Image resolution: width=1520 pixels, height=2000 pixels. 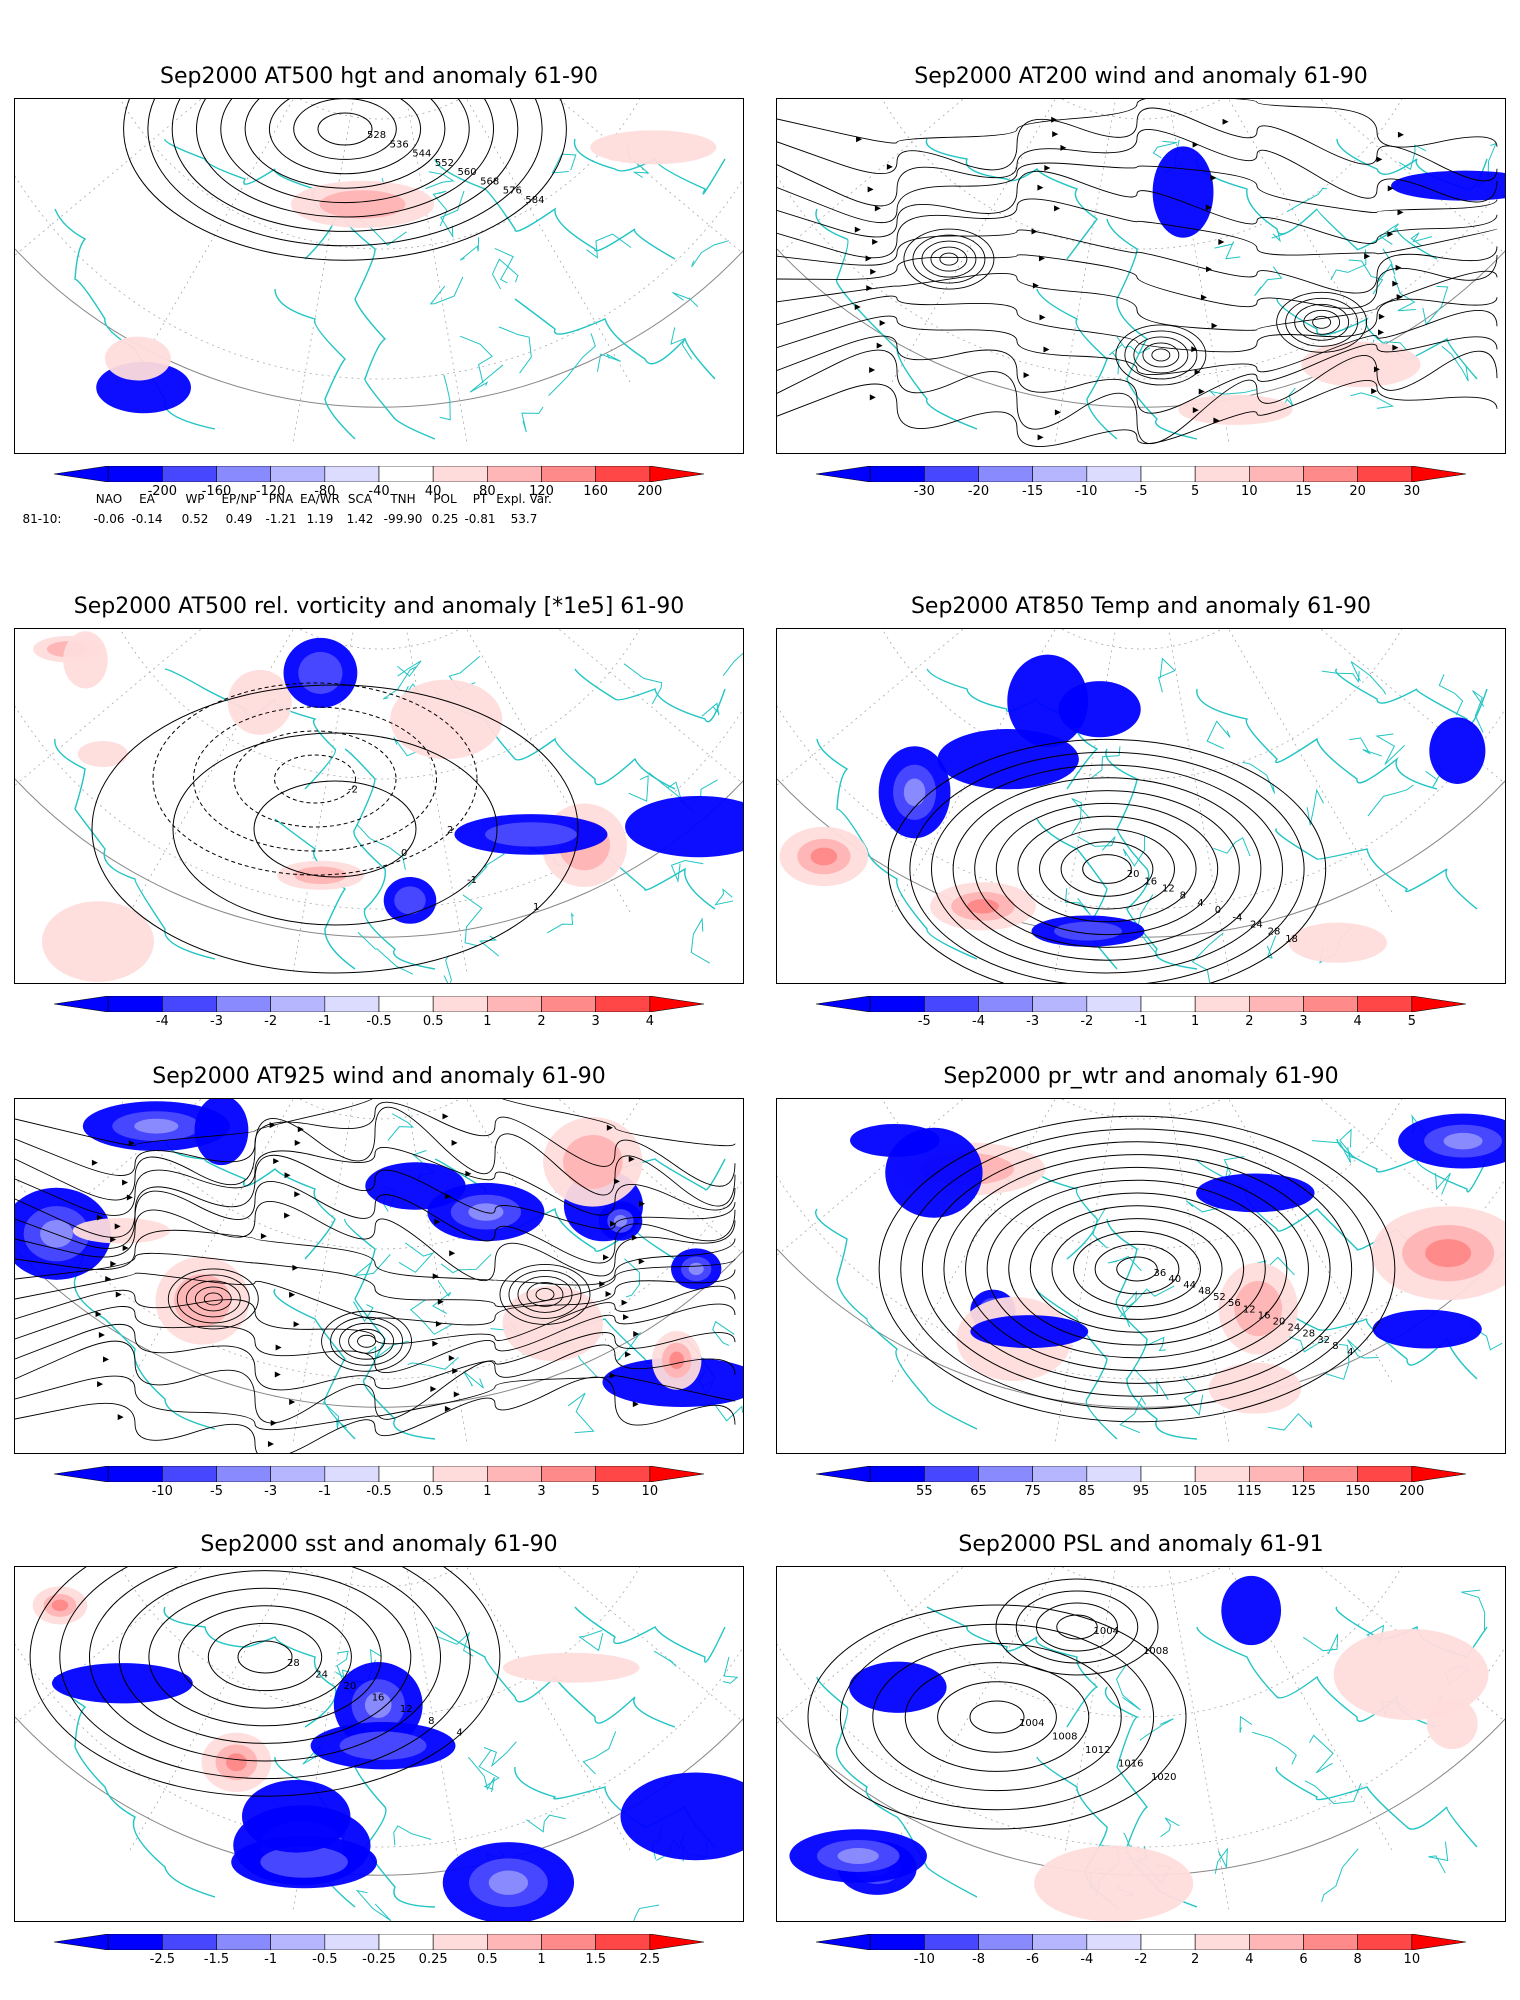 What do you see at coordinates (1141, 491) in the screenshot?
I see `colorbar-tick-label: -5` at bounding box center [1141, 491].